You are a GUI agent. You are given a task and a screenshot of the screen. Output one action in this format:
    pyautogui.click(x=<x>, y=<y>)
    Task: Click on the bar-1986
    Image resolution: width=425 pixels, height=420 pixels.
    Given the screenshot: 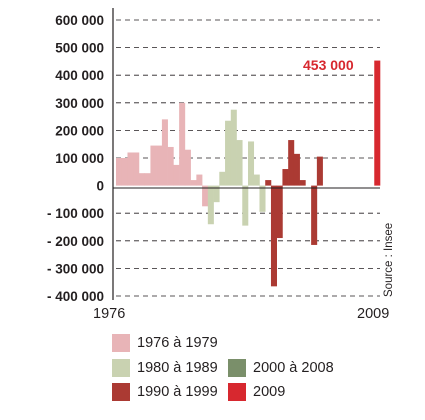 What is the action you would take?
    pyautogui.click(x=245, y=205)
    